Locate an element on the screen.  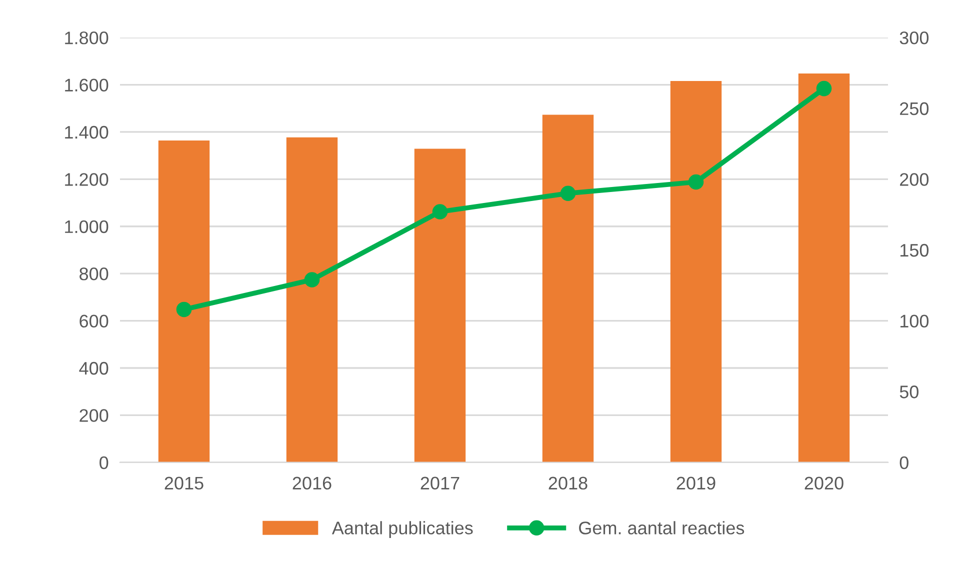
y2-tick-label: 100 is located at coordinates (914, 321).